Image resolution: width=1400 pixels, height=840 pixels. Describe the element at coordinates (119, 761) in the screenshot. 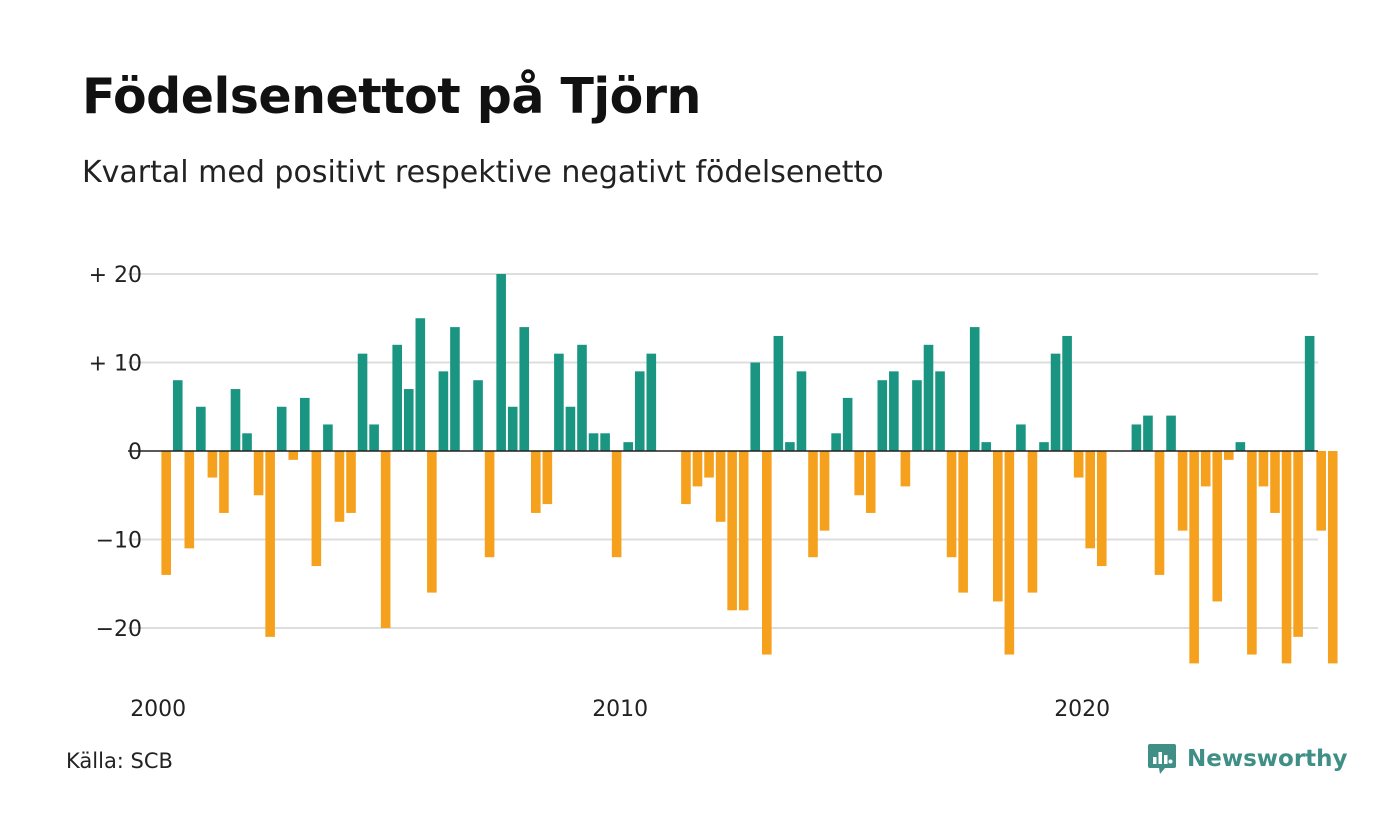

I see `source-note: Källa: SCB` at that location.